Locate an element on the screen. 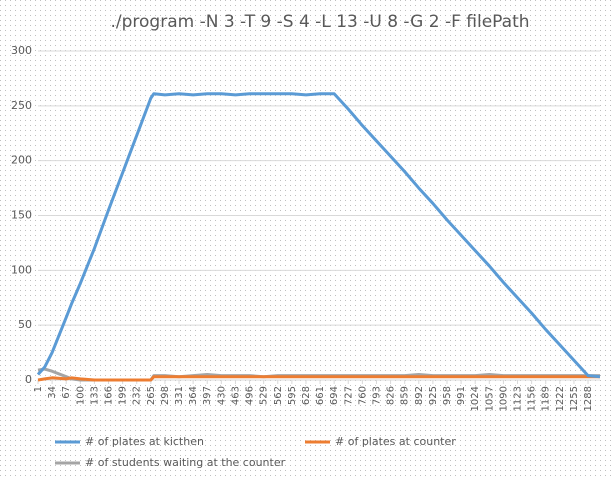 Image resolution: width=611 pixels, height=479 pixels. x-tick-label: 133 is located at coordinates (94, 395).